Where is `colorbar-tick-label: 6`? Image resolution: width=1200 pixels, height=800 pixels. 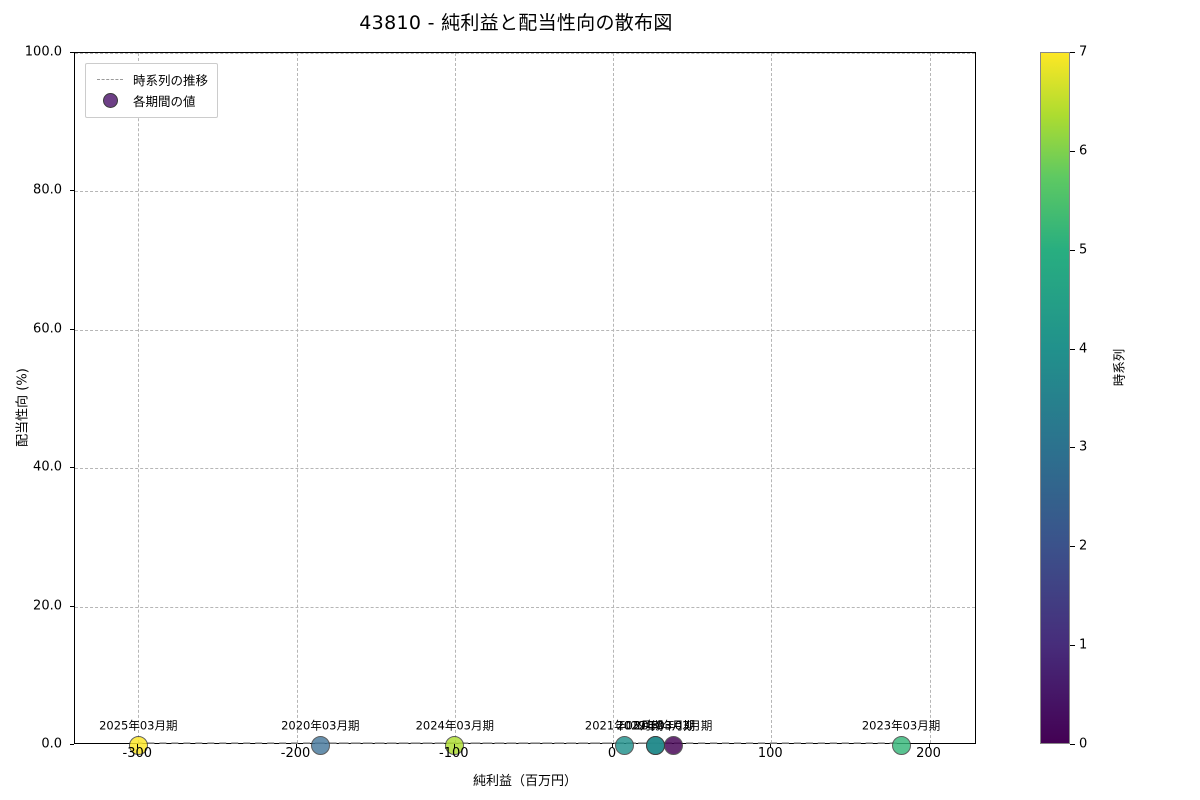 colorbar-tick-label: 6 is located at coordinates (1083, 151).